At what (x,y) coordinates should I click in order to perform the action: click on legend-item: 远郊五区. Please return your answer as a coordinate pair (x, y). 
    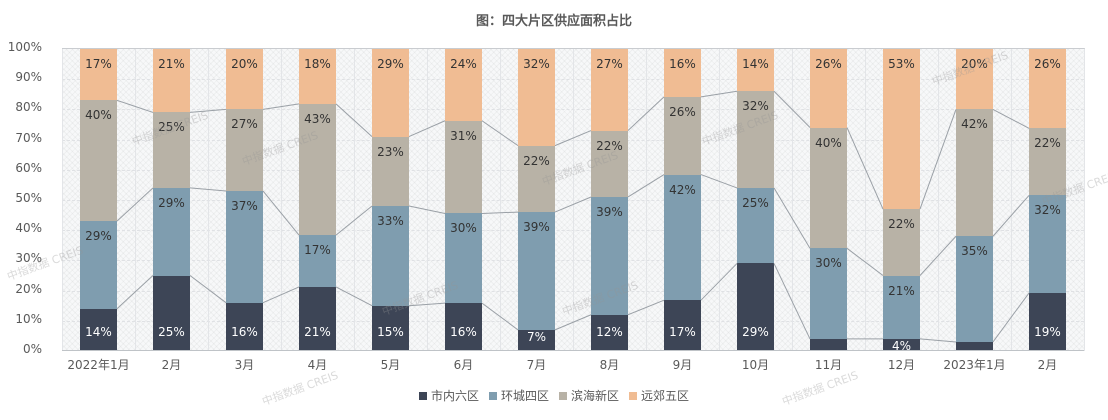
    Looking at the image, I should click on (659, 395).